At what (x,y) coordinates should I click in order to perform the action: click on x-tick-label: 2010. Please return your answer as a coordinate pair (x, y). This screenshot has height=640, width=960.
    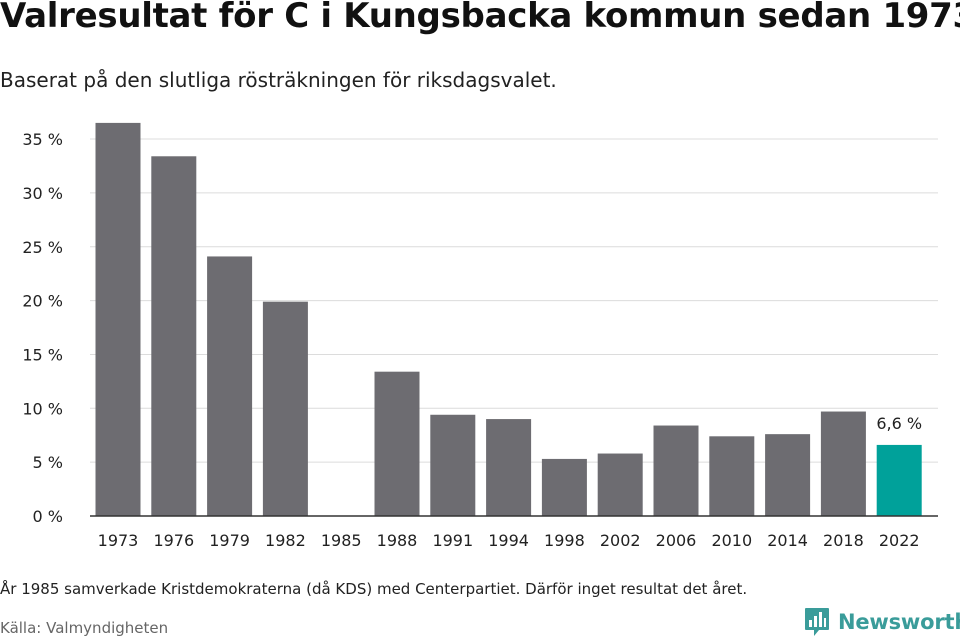
    Looking at the image, I should click on (731, 540).